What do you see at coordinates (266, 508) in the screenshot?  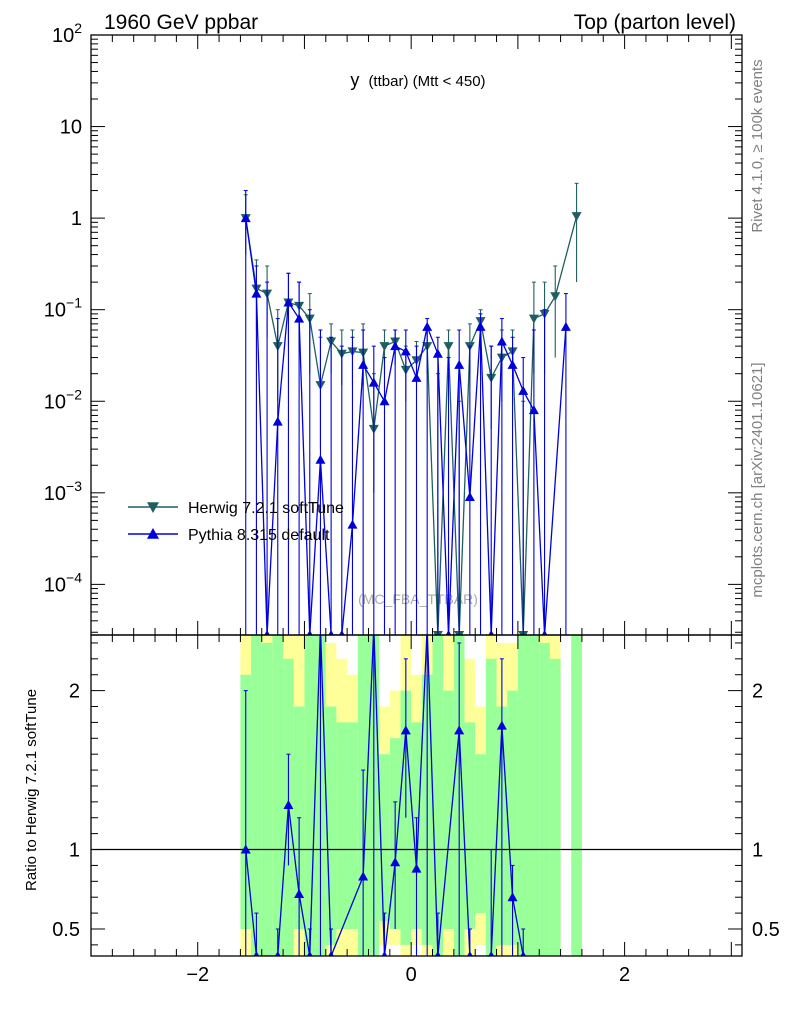 I see `legend-label: Herwig 7.2.1 softTune` at bounding box center [266, 508].